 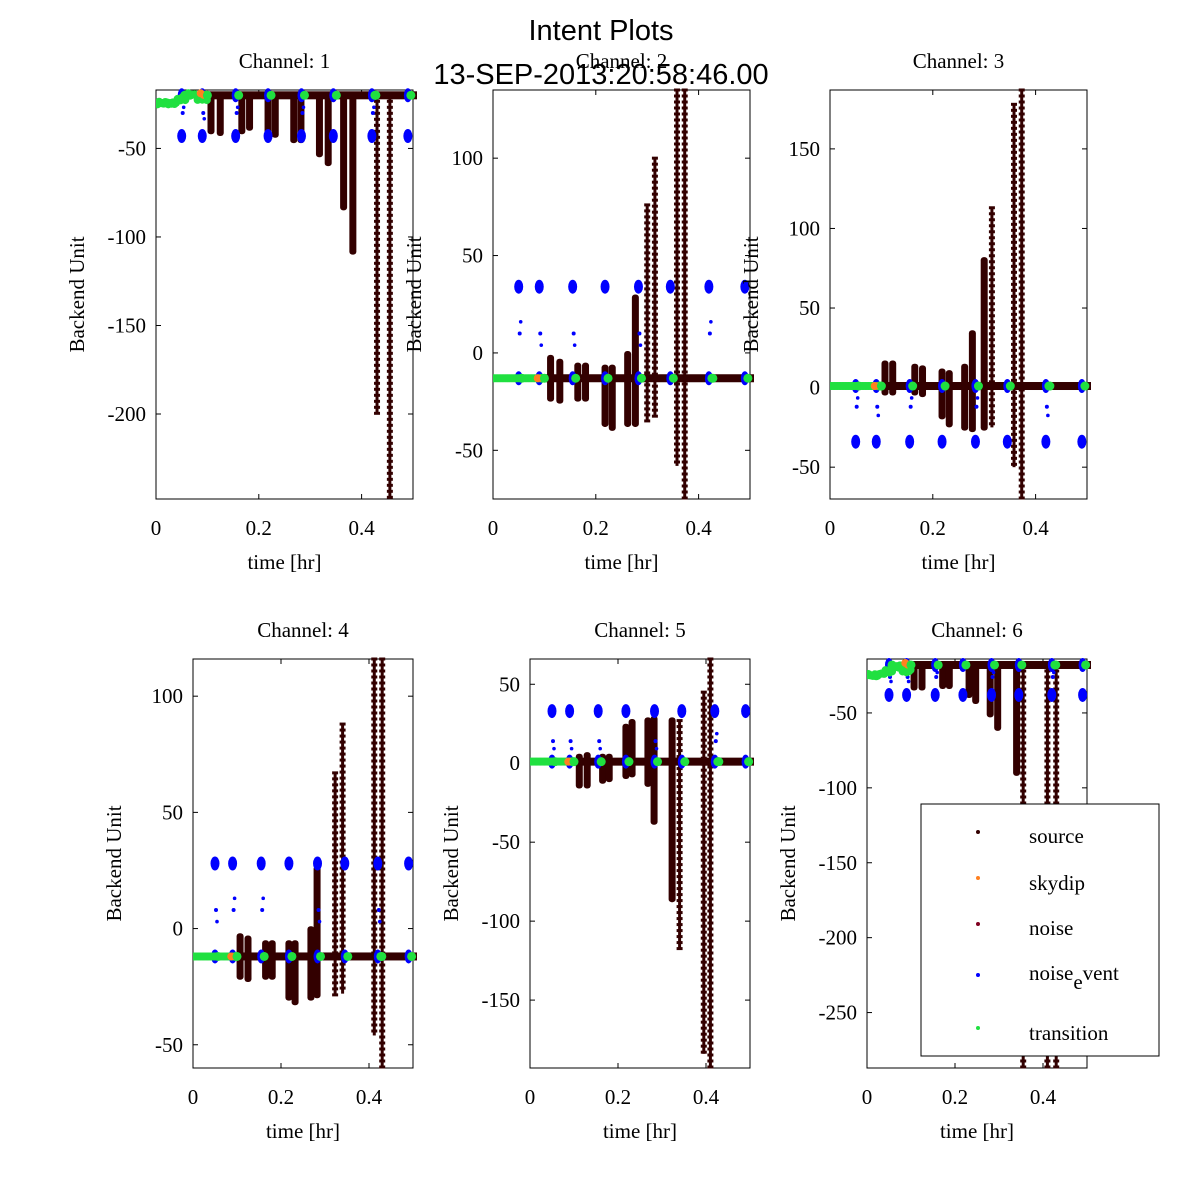 I want to click on panel-title: Channel: 4, so click(x=303, y=630).